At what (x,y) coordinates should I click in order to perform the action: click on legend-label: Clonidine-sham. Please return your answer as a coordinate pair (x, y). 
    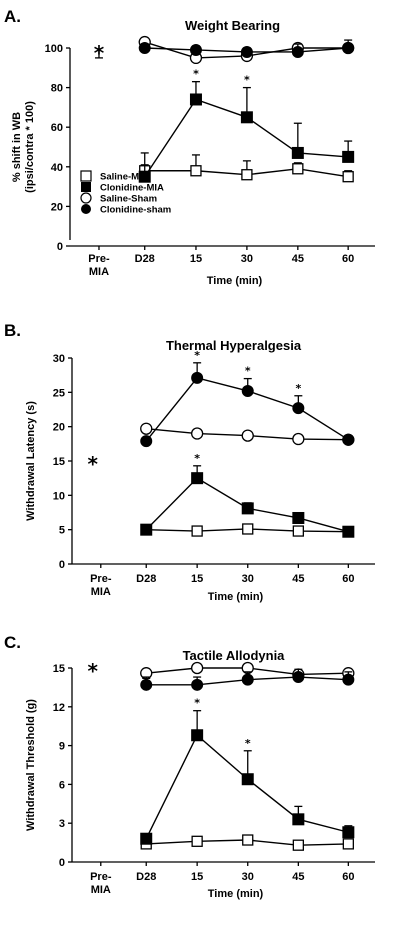
    Looking at the image, I should click on (135, 210).